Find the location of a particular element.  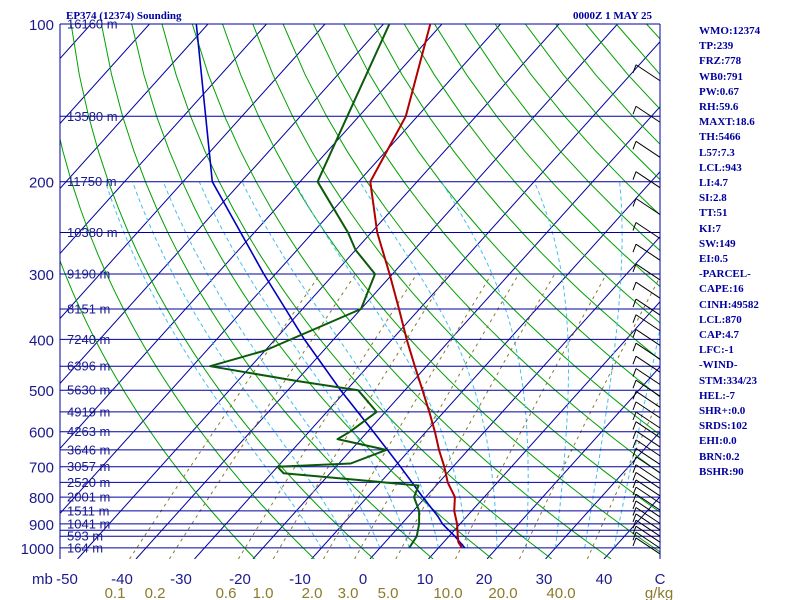

temperature-tick-label: -20 is located at coordinates (240, 579).